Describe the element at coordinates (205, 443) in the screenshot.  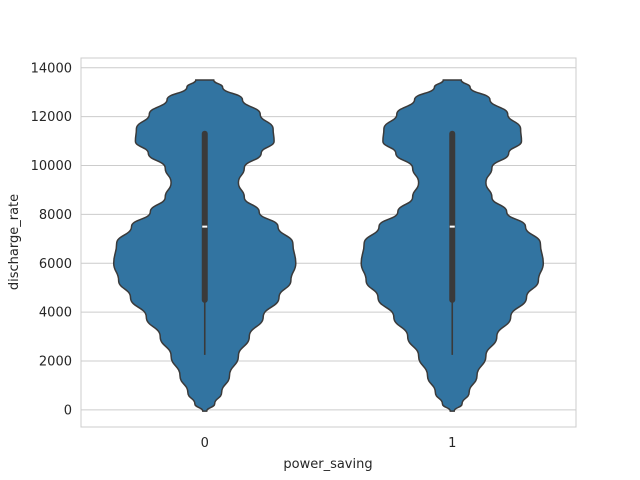
I see `x-tick-label: 0` at that location.